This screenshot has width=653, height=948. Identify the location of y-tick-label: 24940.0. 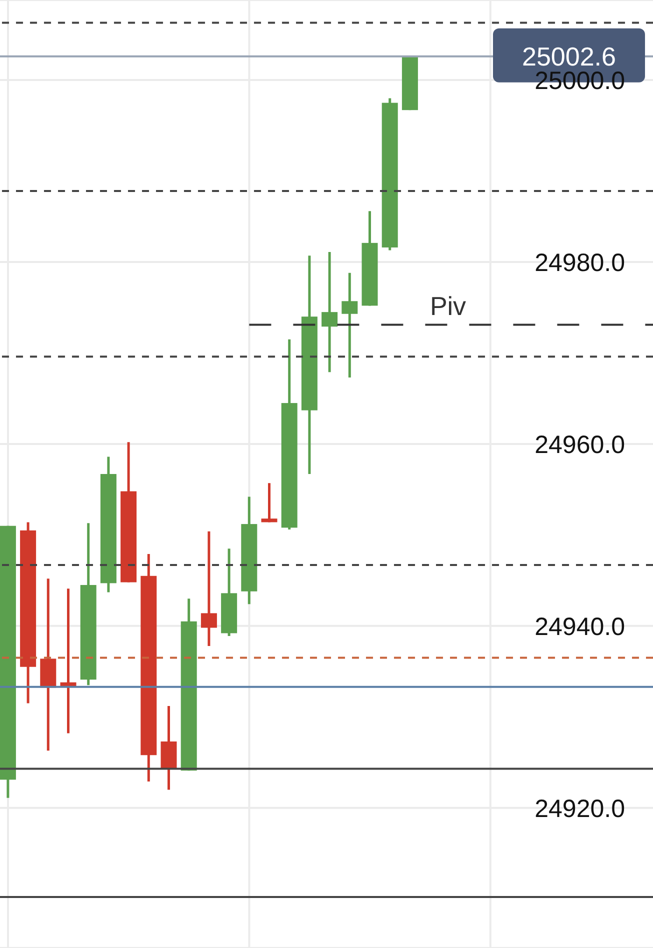
(579, 626).